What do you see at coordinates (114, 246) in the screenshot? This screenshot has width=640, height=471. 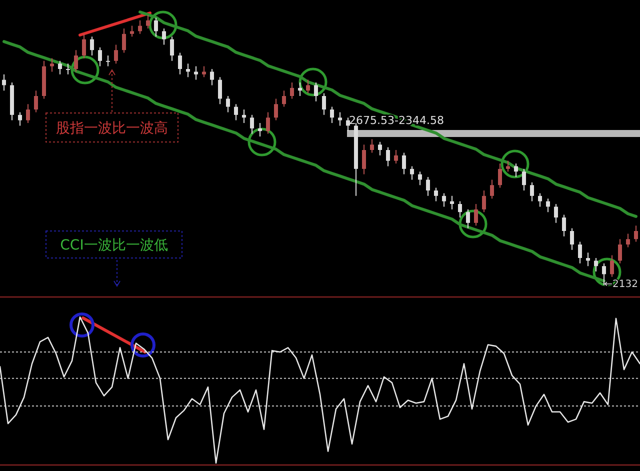 I see `annotation: CCI一波比一波低` at bounding box center [114, 246].